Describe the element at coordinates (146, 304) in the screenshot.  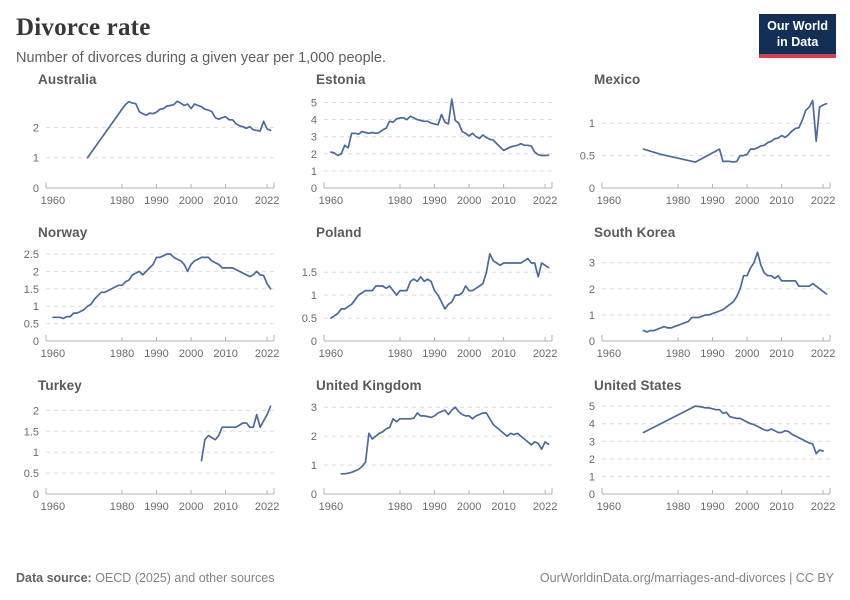
I see `line-chart-norway: 0 0.5 1 1.5 2 2.5 1960 1980 1990 2000 2010 2022` at that location.